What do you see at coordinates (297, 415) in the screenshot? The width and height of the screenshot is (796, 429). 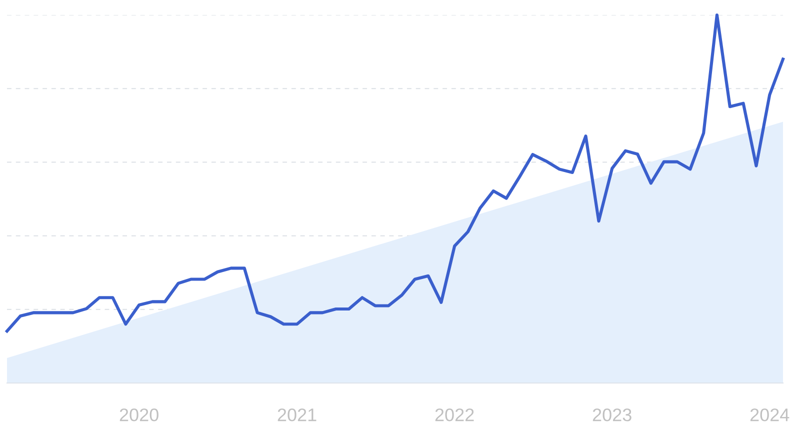 I see `x-tick-label: 2021` at bounding box center [297, 415].